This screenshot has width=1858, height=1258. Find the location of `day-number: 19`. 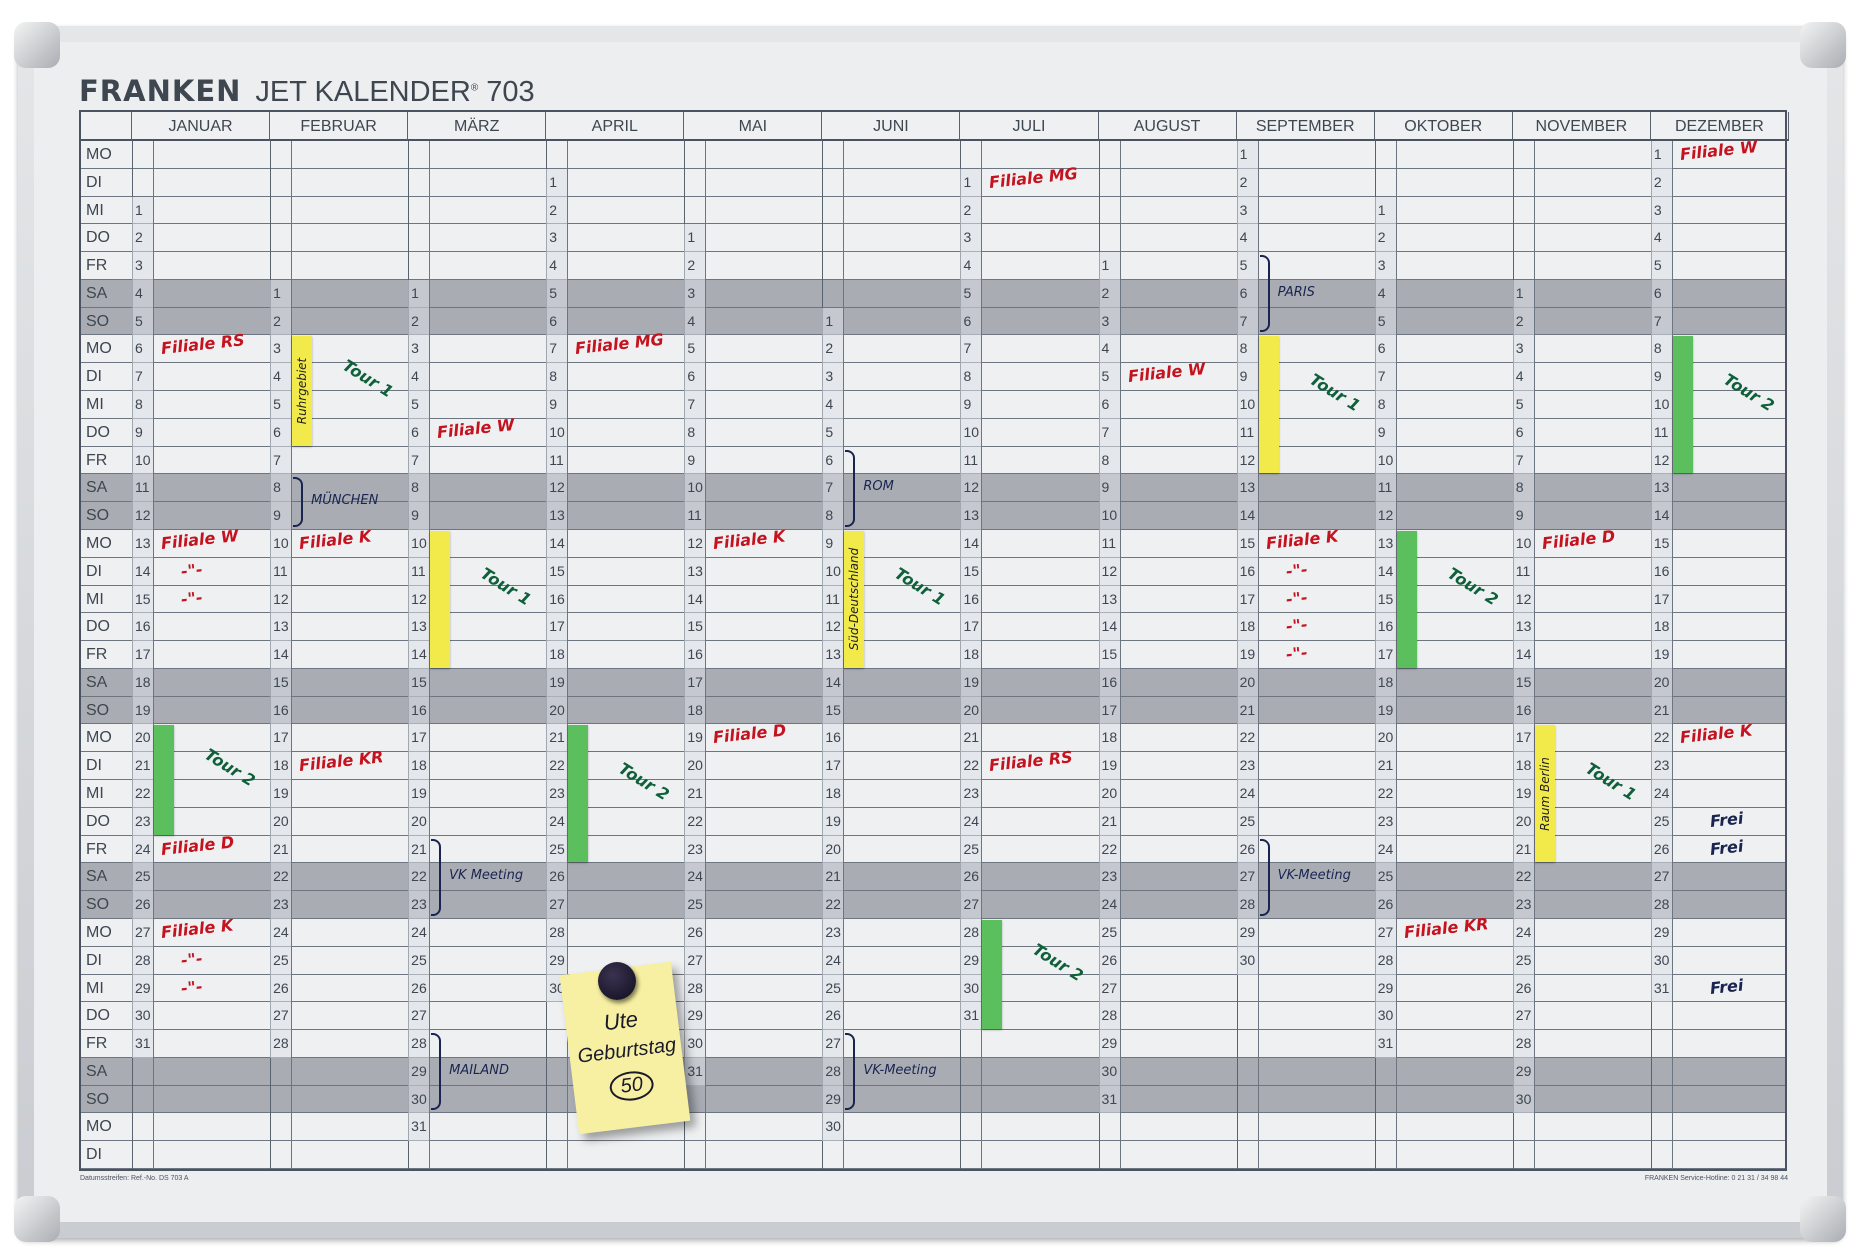

day-number: 19 is located at coordinates (142, 710).